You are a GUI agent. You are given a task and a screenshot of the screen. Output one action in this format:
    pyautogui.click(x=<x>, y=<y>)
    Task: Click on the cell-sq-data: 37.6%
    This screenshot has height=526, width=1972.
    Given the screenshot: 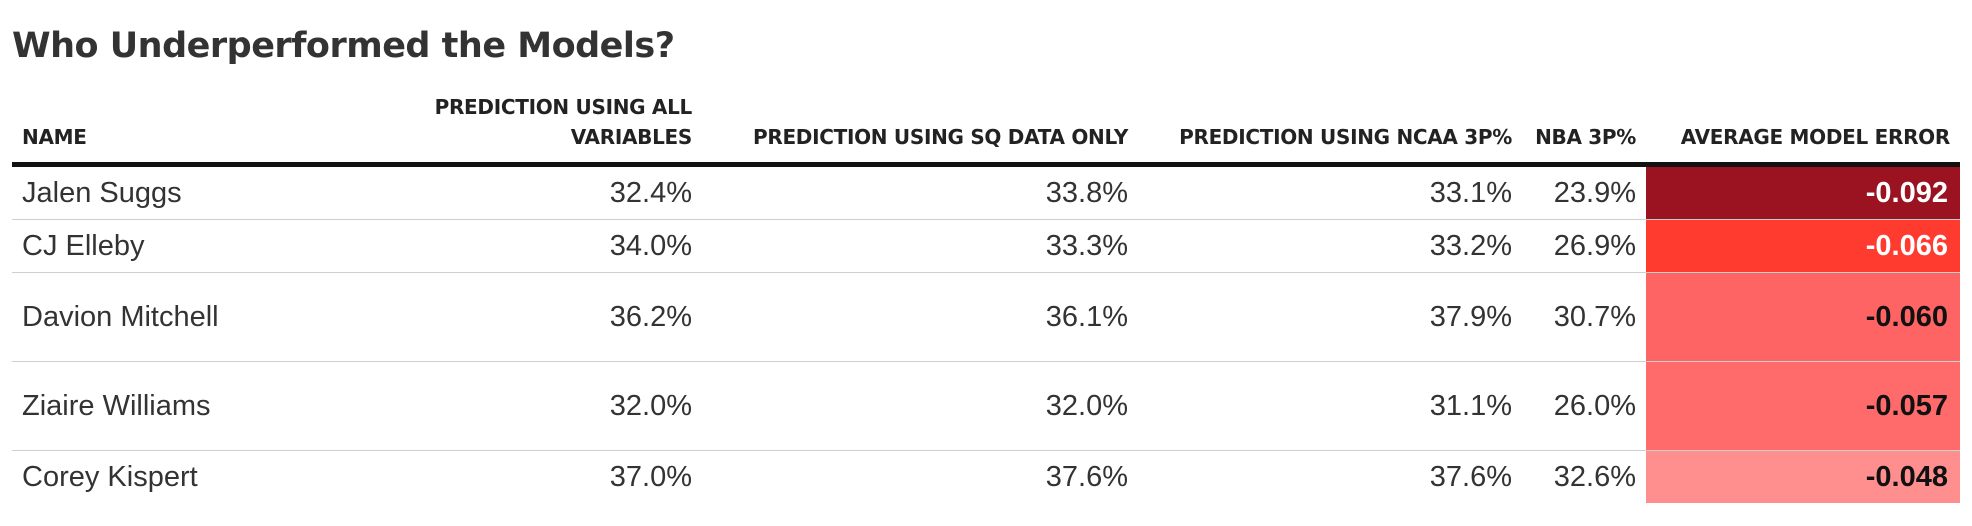 What is the action you would take?
    pyautogui.click(x=1086, y=476)
    